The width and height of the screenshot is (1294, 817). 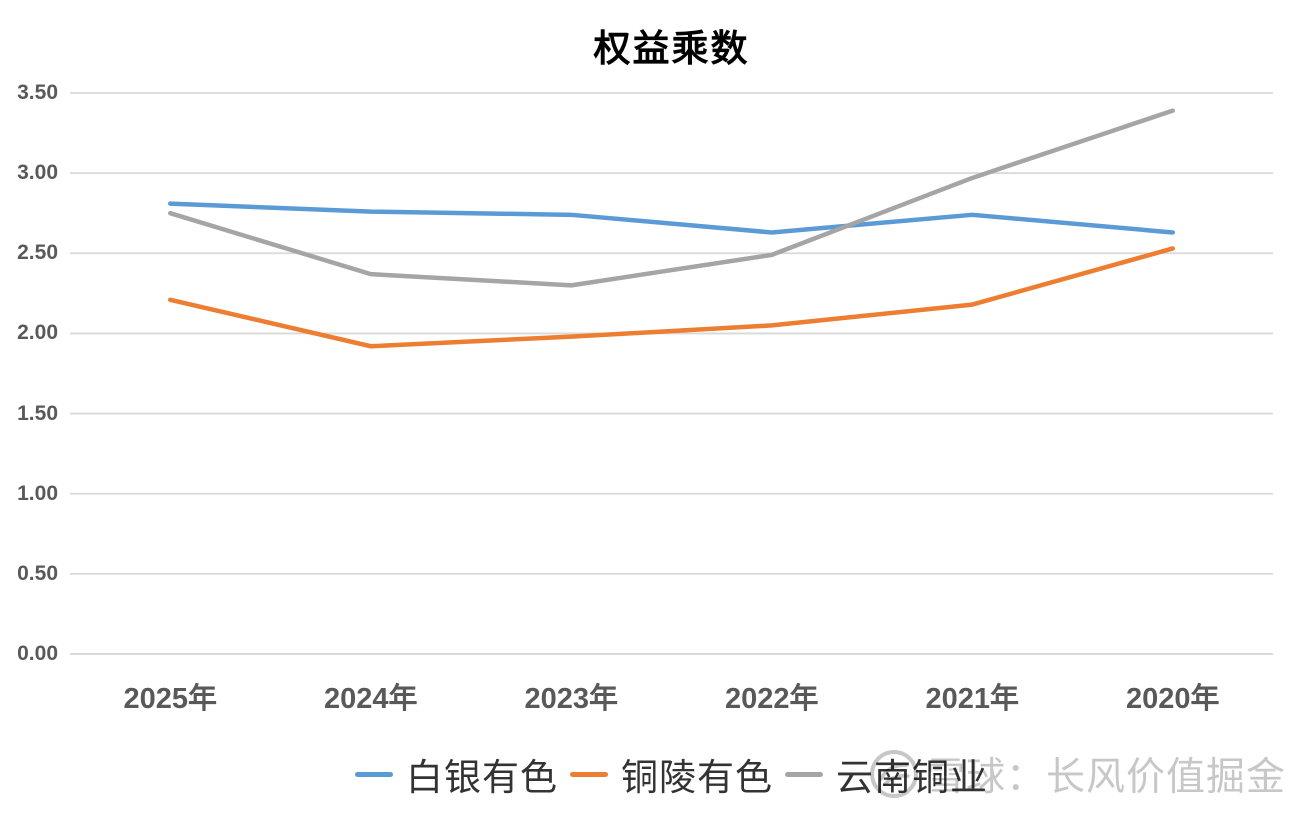 I want to click on y-tick-label: 1.50, so click(x=37, y=413).